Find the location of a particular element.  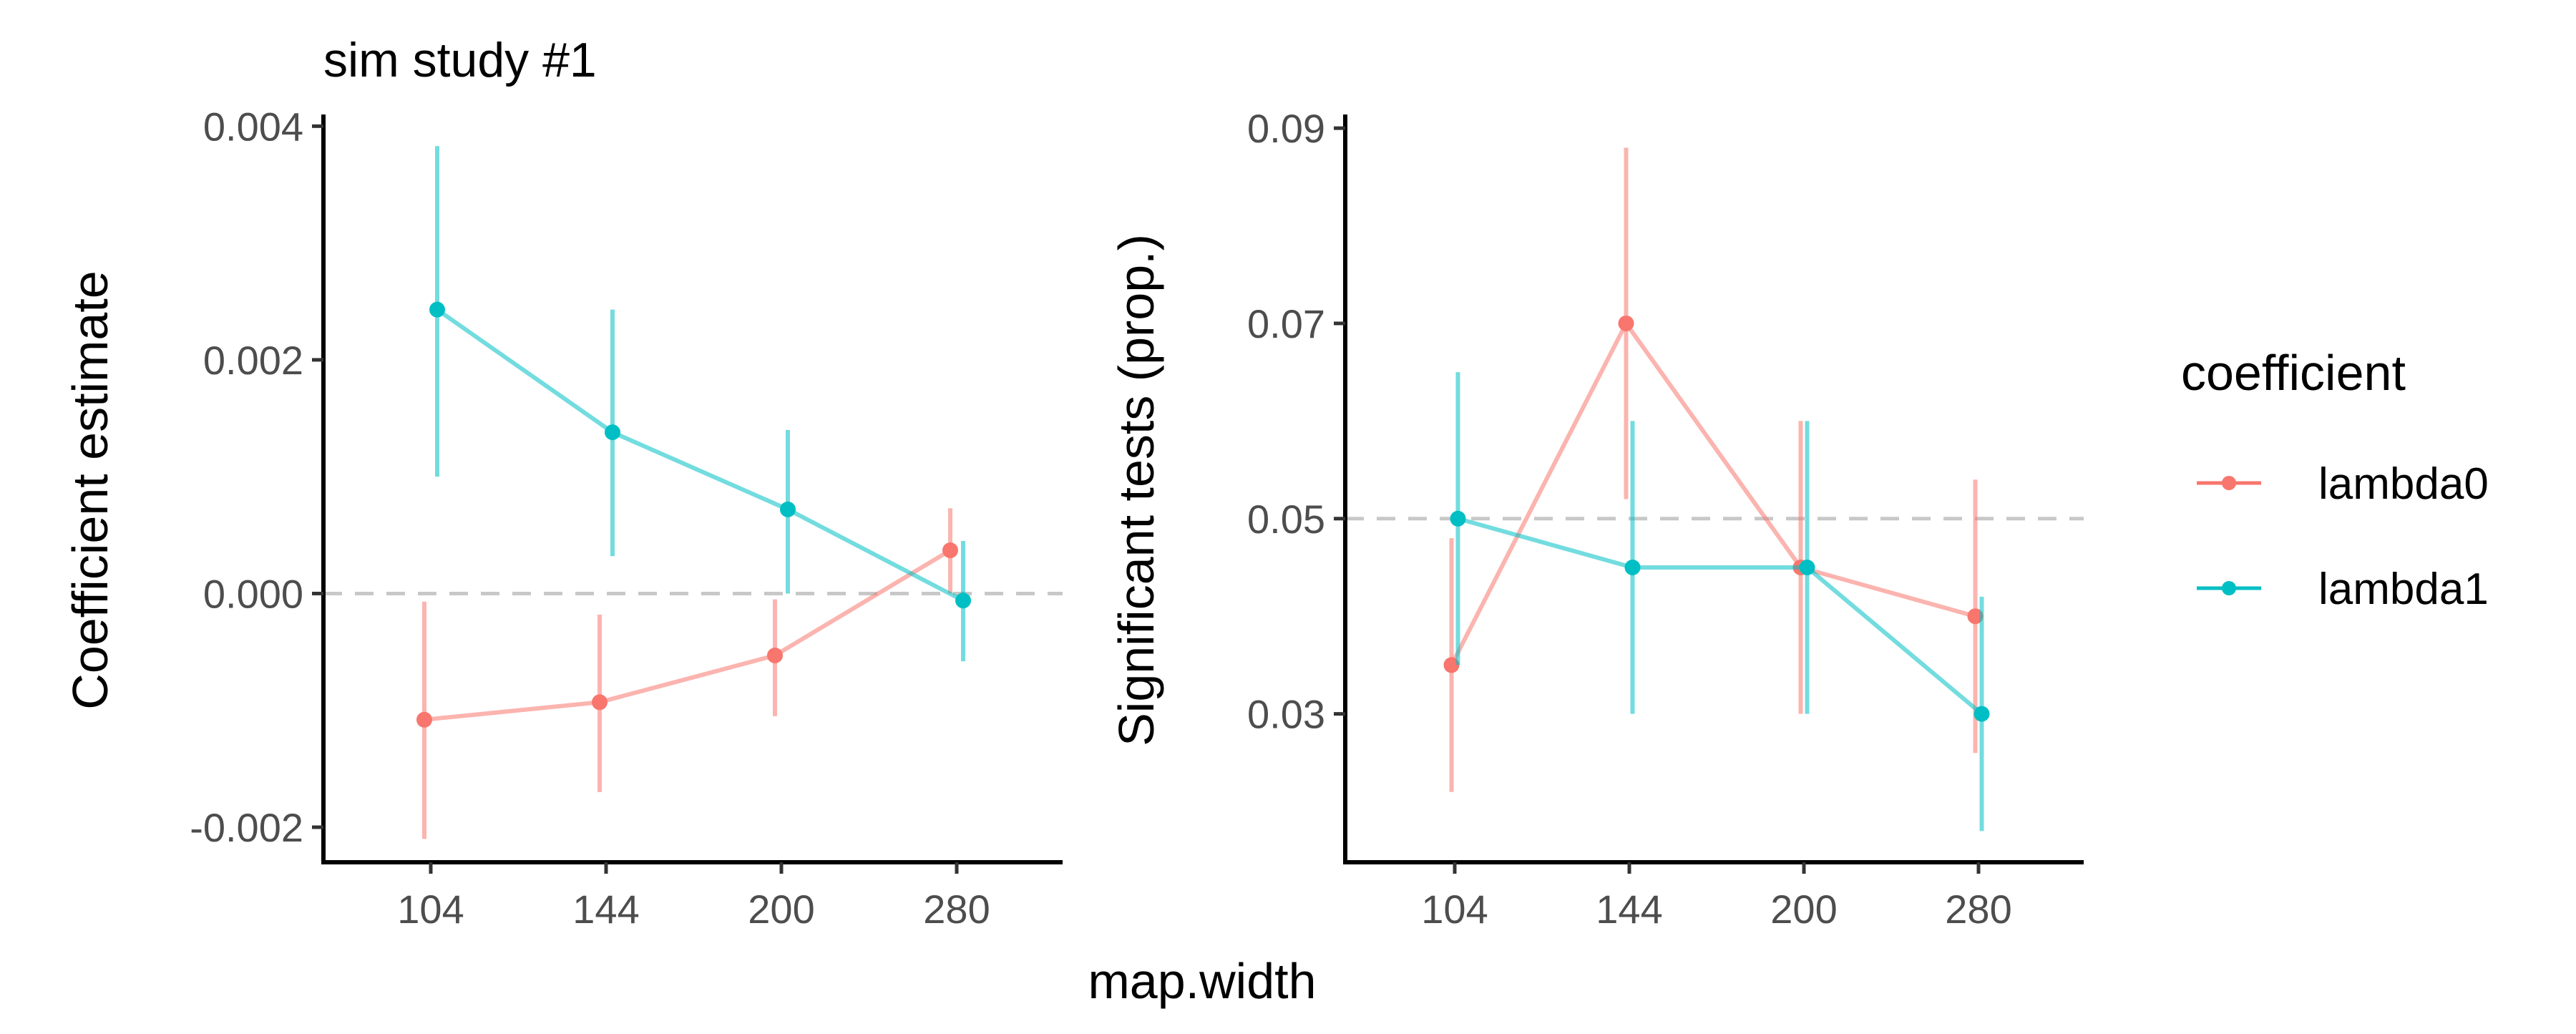

legend-label-lambda1: lambda1 is located at coordinates (2403, 589).